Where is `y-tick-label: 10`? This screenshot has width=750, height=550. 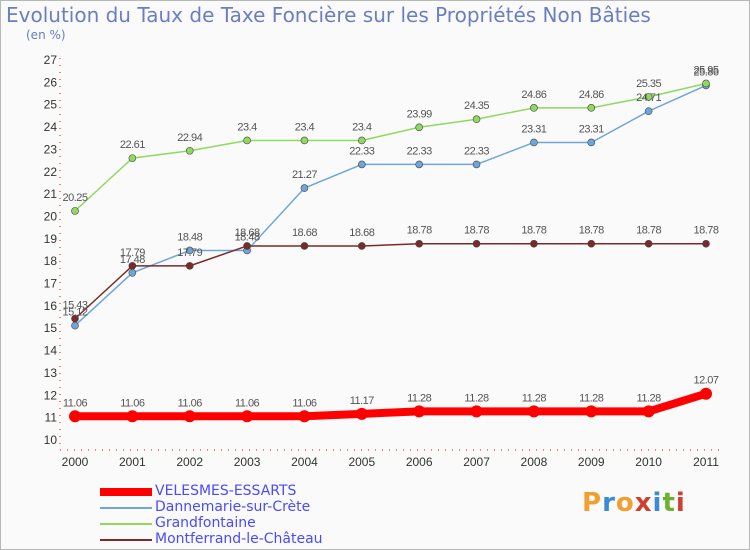
y-tick-label: 10 is located at coordinates (51, 440).